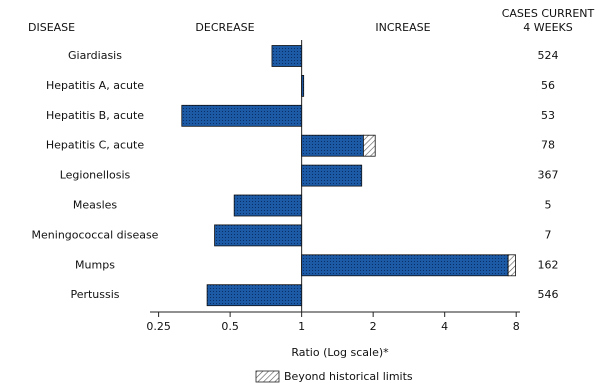 Image resolution: width=610 pixels, height=388 pixels. I want to click on cases-value: 546, so click(548, 294).